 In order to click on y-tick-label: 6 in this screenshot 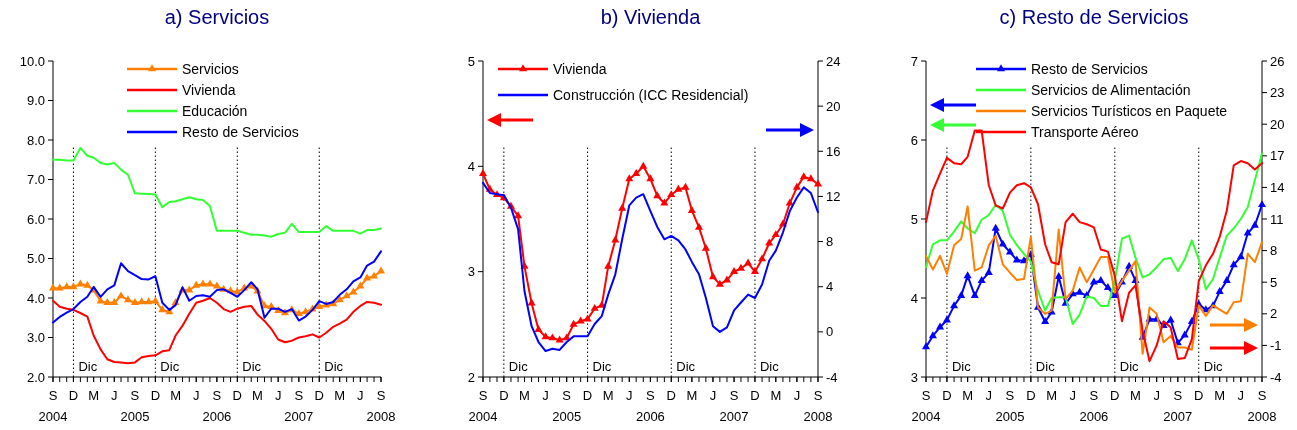, I will do `click(914, 140)`.